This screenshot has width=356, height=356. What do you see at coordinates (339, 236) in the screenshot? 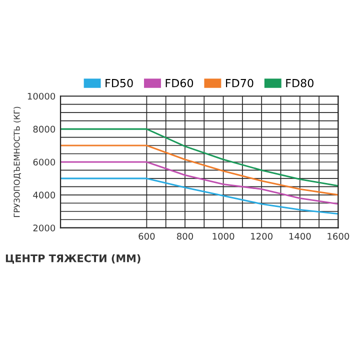
I see `x-tick-label: 1600` at bounding box center [339, 236].